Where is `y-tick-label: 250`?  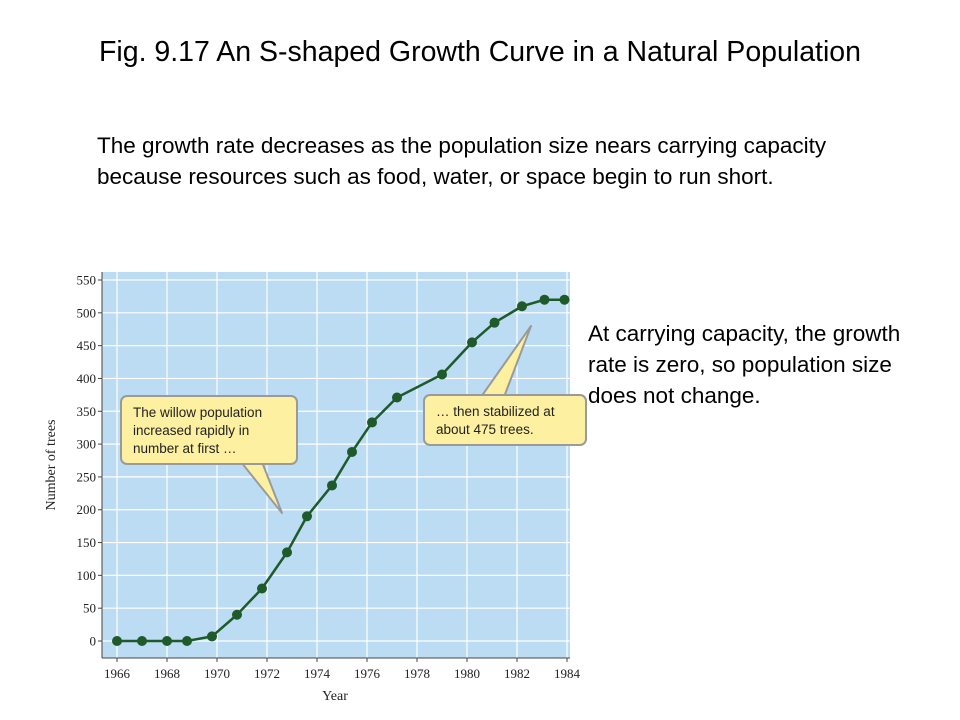 y-tick-label: 250 is located at coordinates (87, 476).